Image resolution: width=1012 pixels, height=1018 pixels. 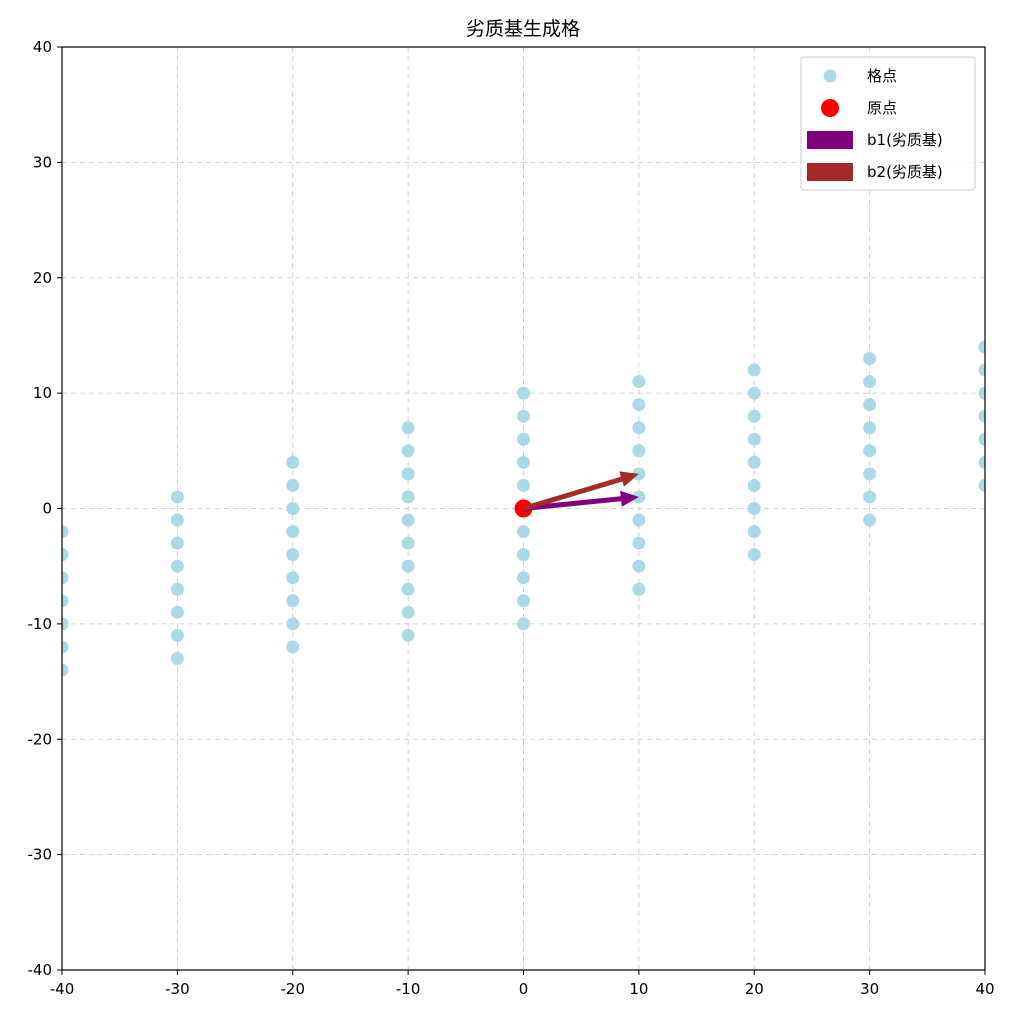 I want to click on legend-box, so click(x=888, y=123).